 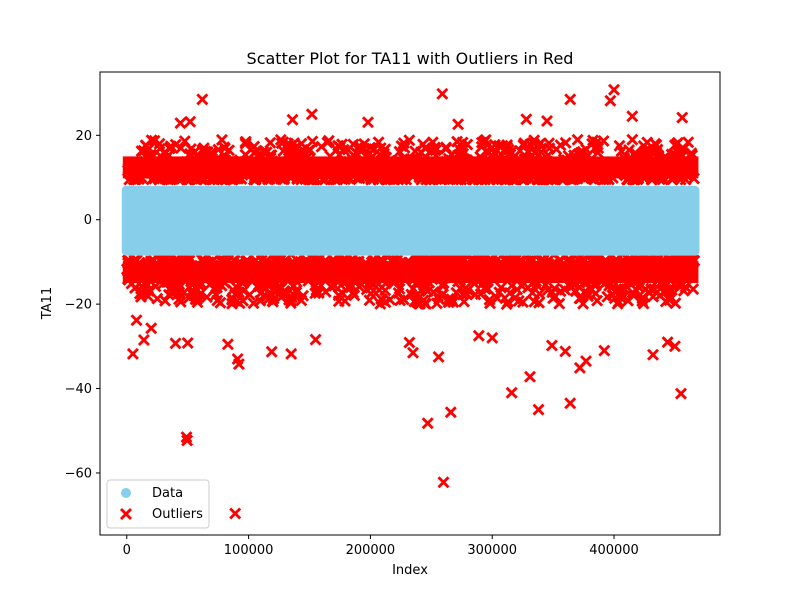 I want to click on y-tick-label: −20, so click(x=78, y=305).